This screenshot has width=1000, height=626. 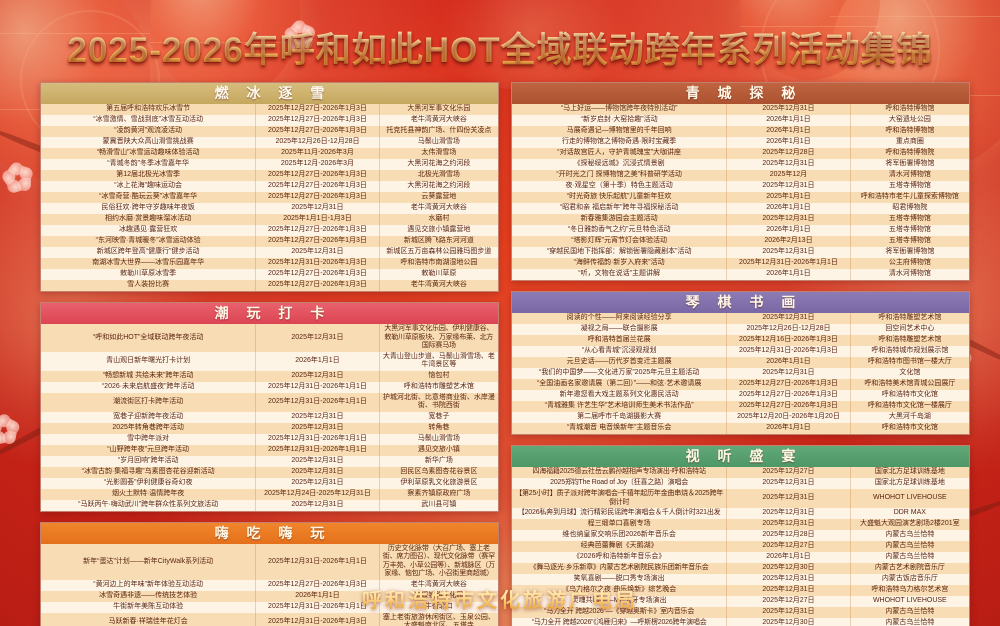 What do you see at coordinates (788, 472) in the screenshot?
I see `activity-date: 2025年12月27日` at bounding box center [788, 472].